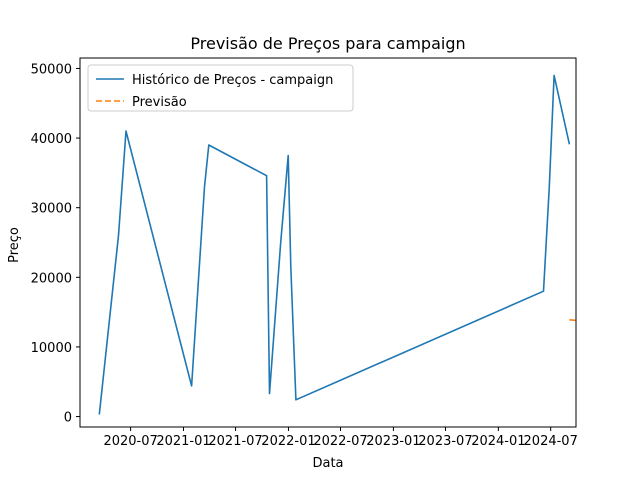  Describe the element at coordinates (327, 463) in the screenshot. I see `x-axis-label: Data` at that location.